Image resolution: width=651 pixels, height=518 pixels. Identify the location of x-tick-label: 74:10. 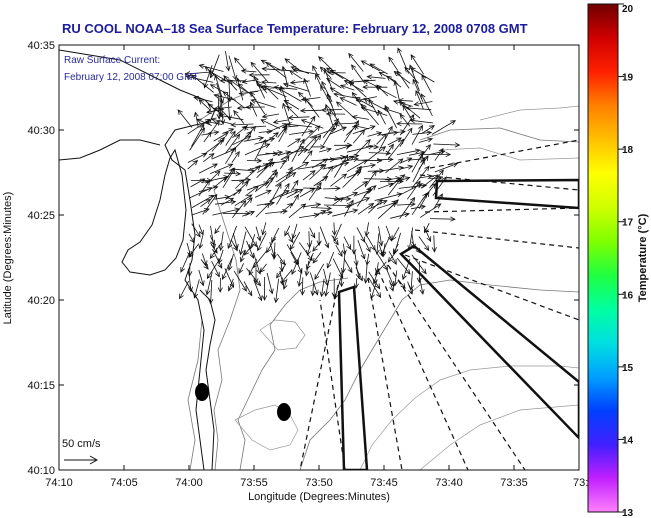
(59, 483).